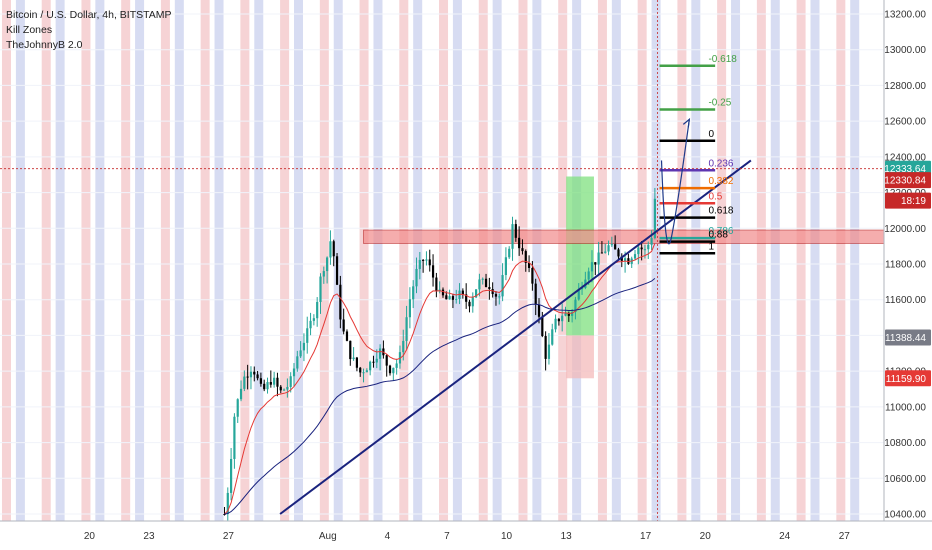  I want to click on fib-level-label: 0.236, so click(720, 163).